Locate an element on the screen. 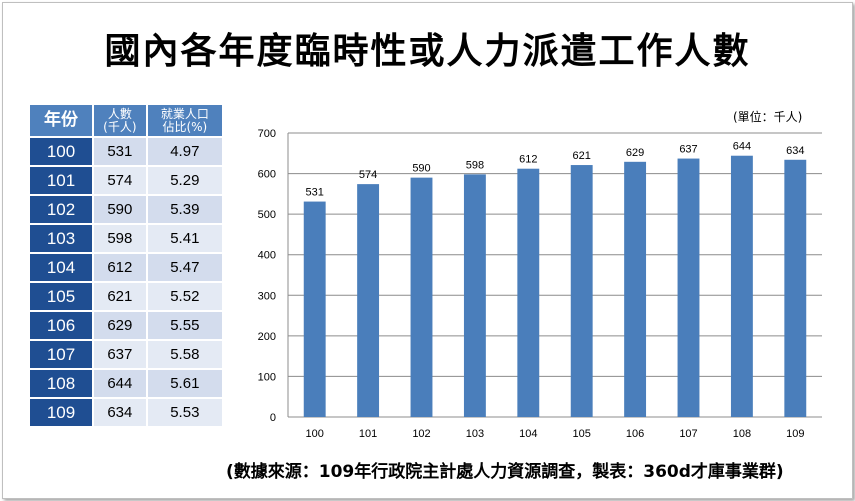 The height and width of the screenshot is (501, 855). data-label: 644 is located at coordinates (742, 147).